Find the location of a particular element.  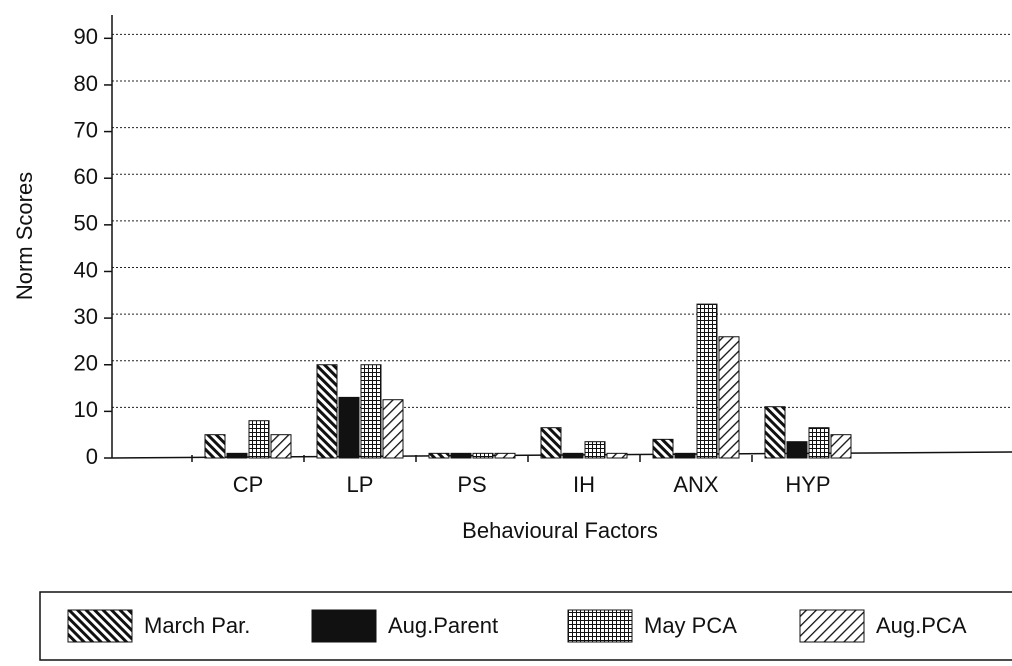

x-axis-label: Behavioural Factors is located at coordinates (560, 530).